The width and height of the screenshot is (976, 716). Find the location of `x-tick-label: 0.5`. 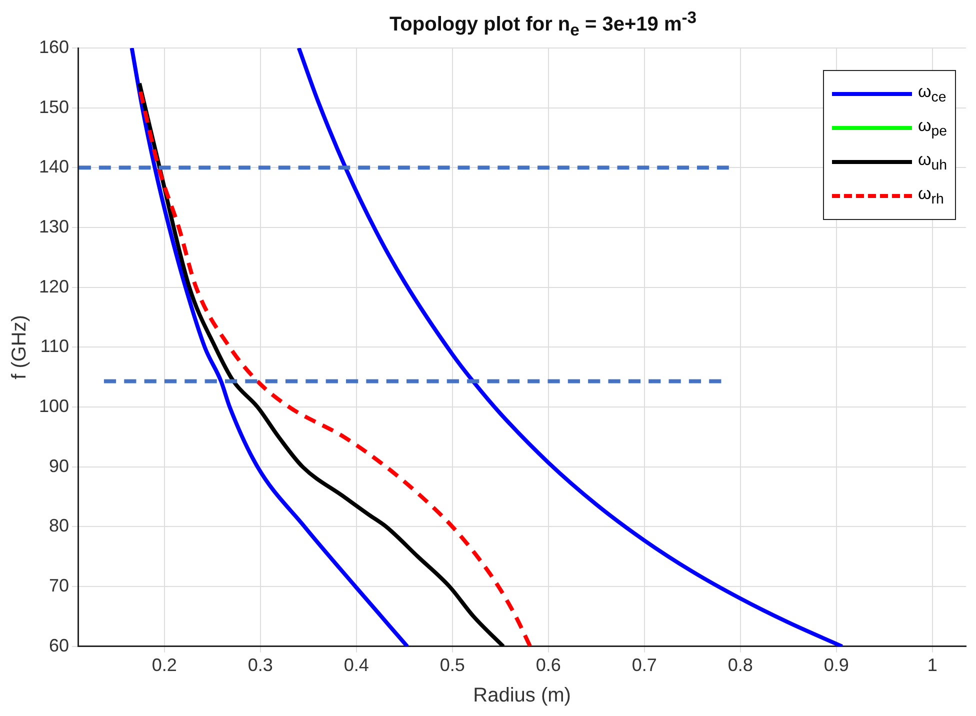

x-tick-label: 0.5 is located at coordinates (452, 665).